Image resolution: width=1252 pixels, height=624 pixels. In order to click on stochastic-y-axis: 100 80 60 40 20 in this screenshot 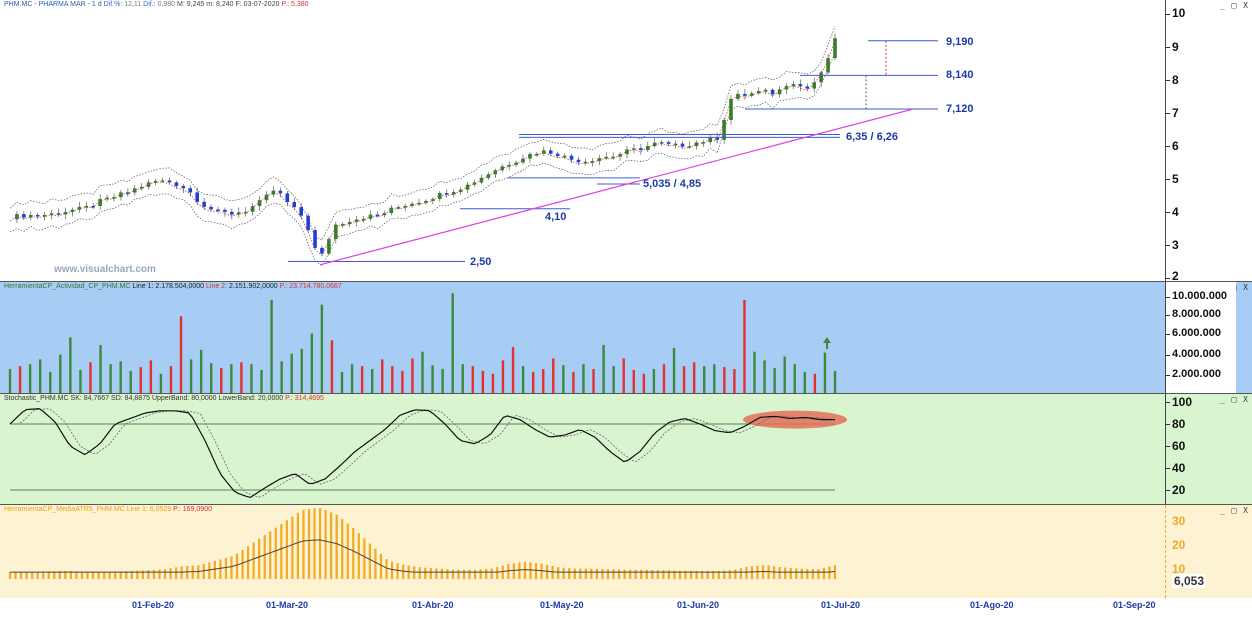, I will do `click(1200, 449)`.